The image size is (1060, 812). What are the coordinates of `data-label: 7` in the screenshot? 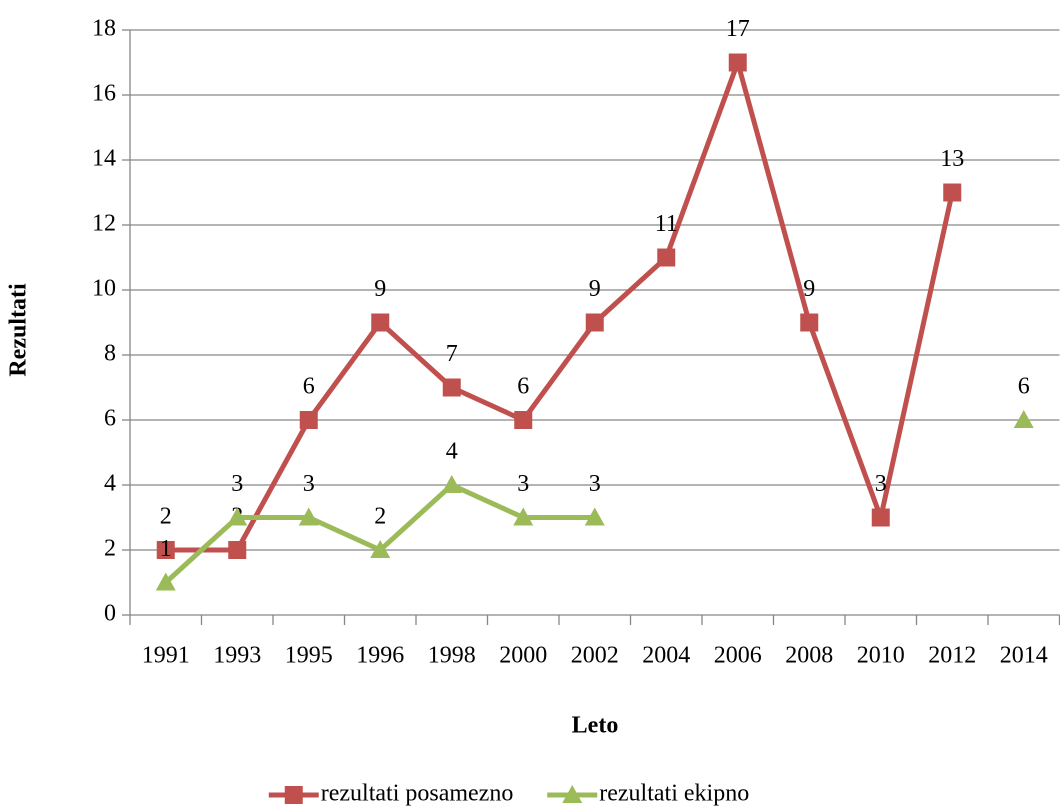 It's located at (452, 354).